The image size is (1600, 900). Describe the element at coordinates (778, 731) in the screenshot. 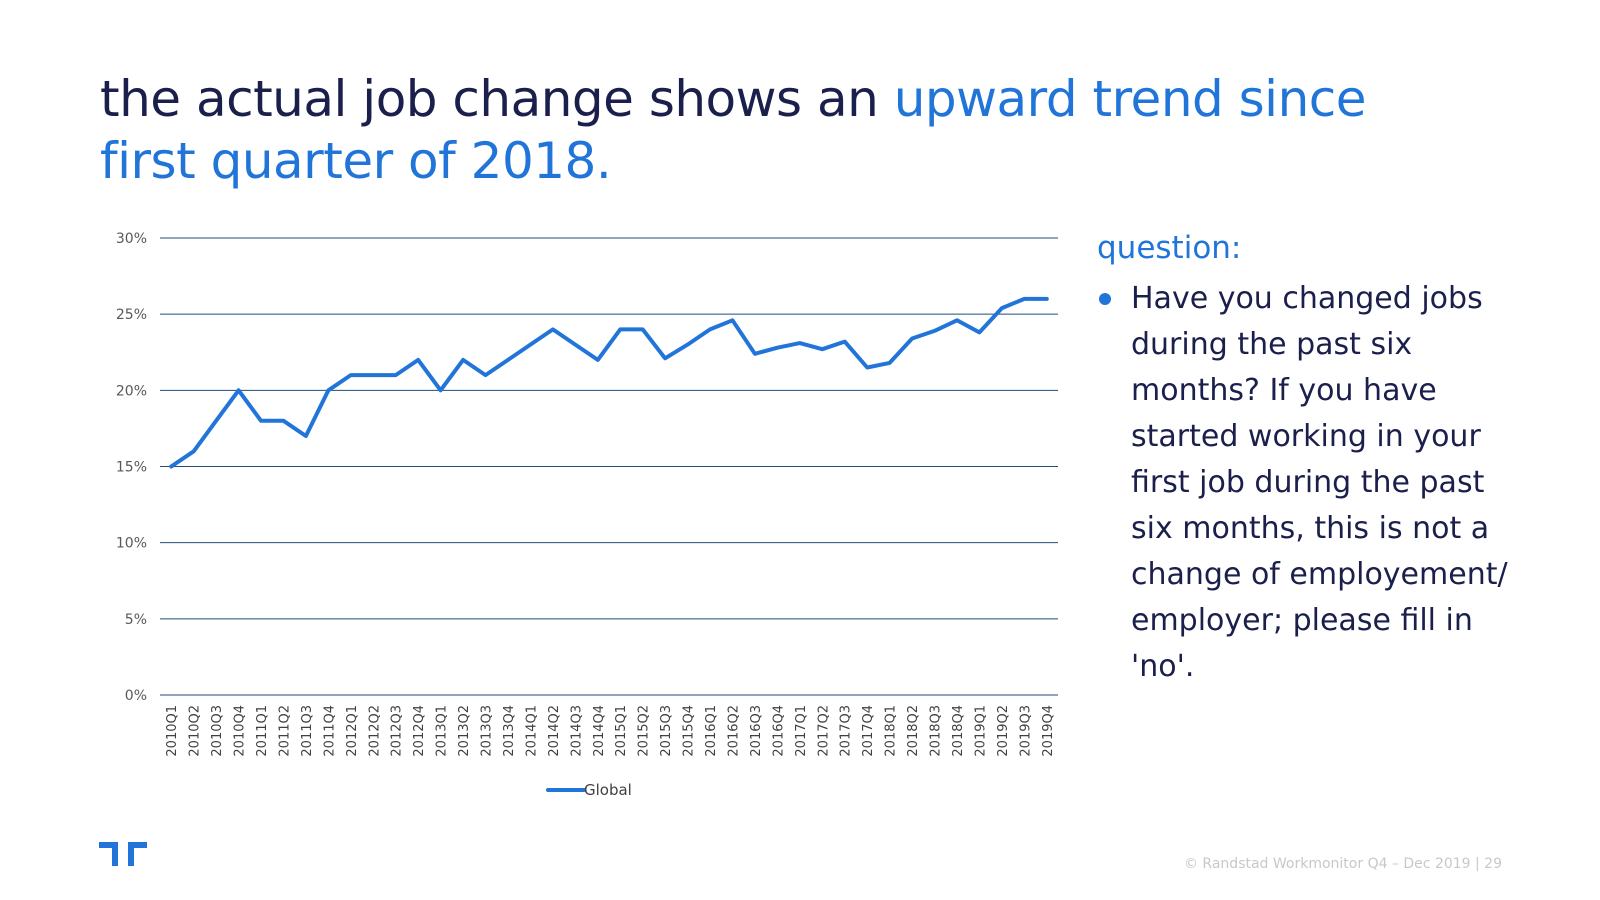

I see `x-tick-label: 2016Q4` at that location.